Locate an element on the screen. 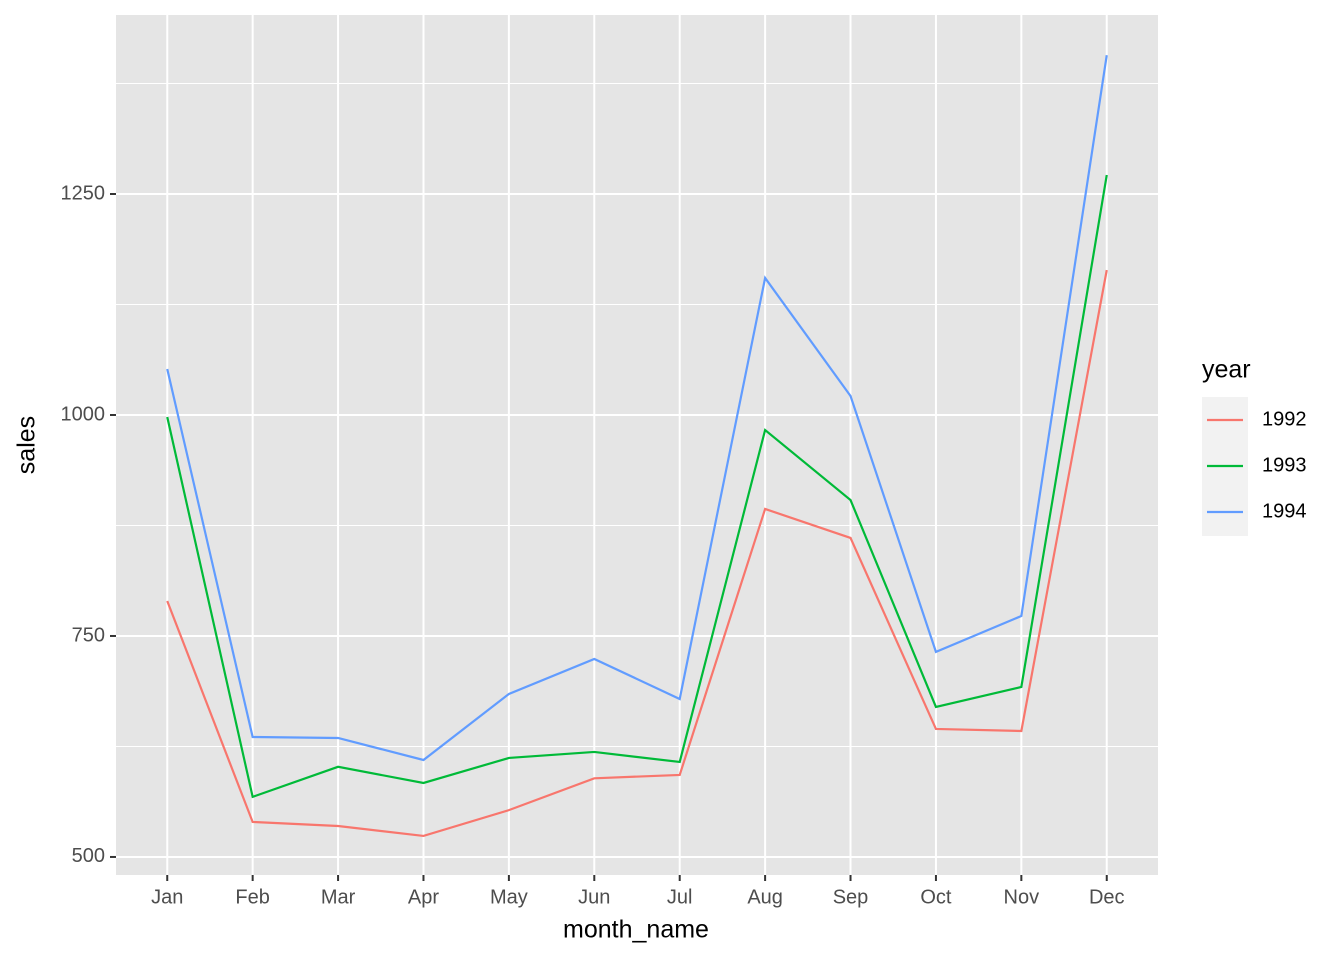  x-tick-label: Aug is located at coordinates (765, 897).